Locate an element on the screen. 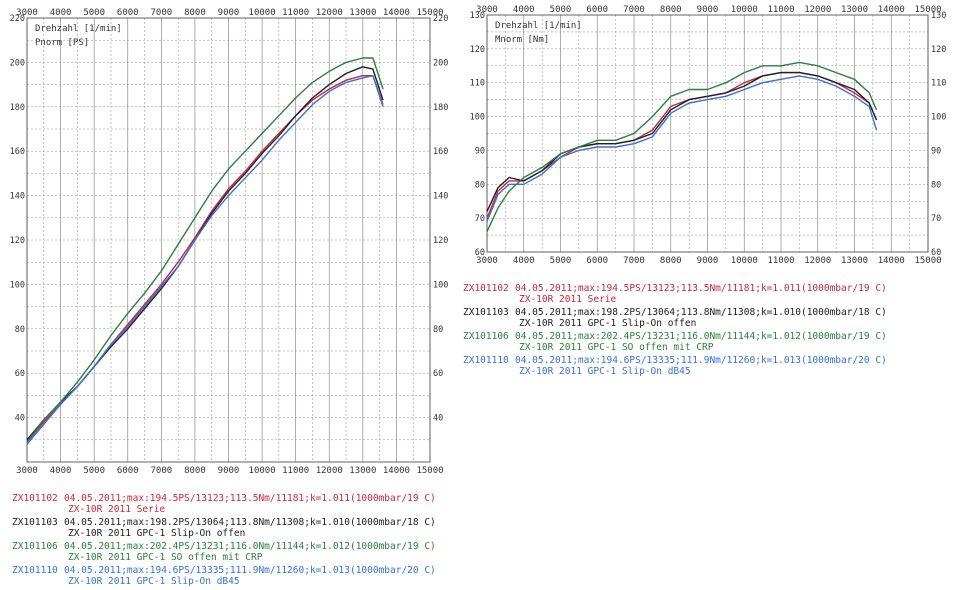 The image size is (975, 590). y-axis-label: Pnorm [PS] is located at coordinates (62, 43).